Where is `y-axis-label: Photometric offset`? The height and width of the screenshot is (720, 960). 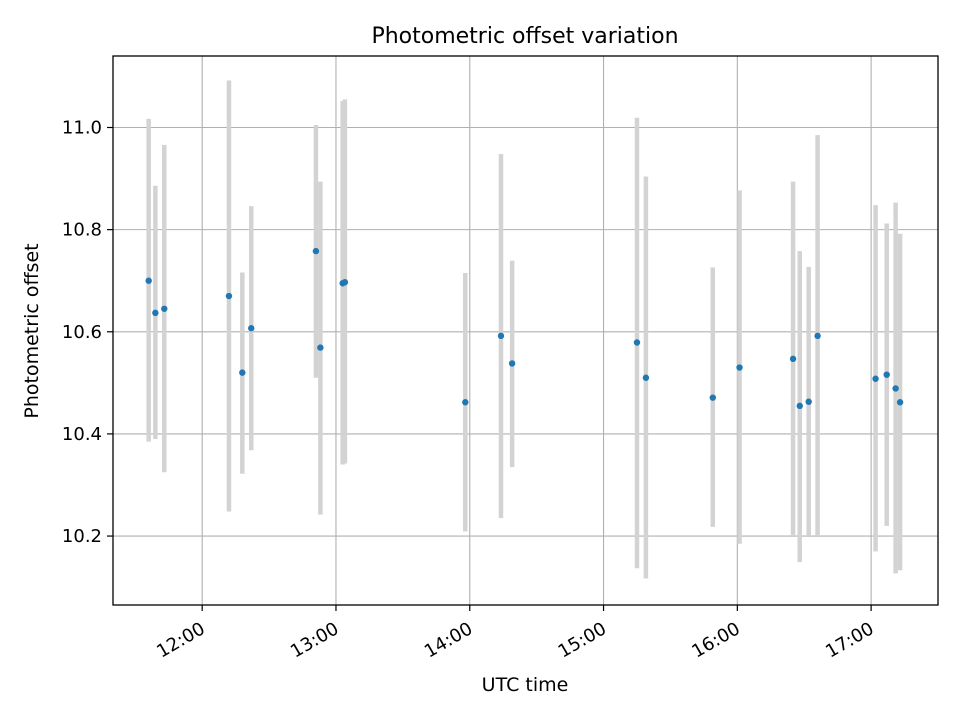
y-axis-label: Photometric offset is located at coordinates (32, 330).